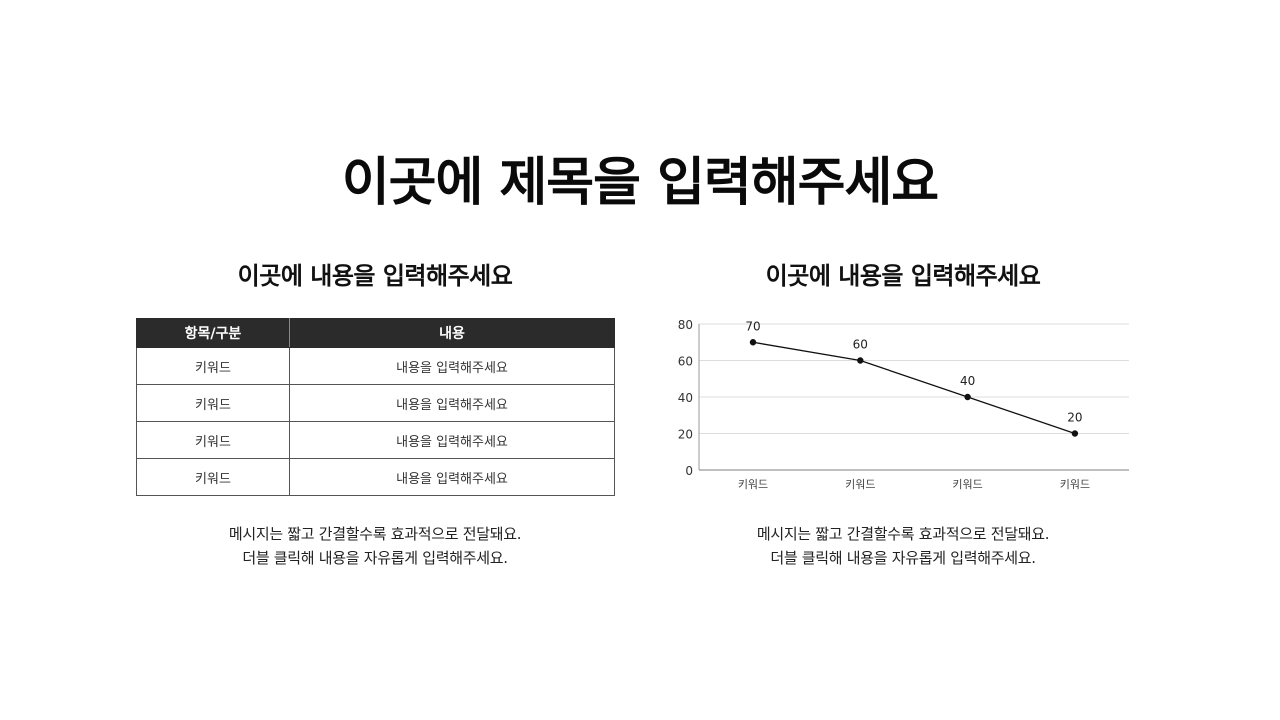 The width and height of the screenshot is (1280, 720). I want to click on data-label: 20, so click(1074, 418).